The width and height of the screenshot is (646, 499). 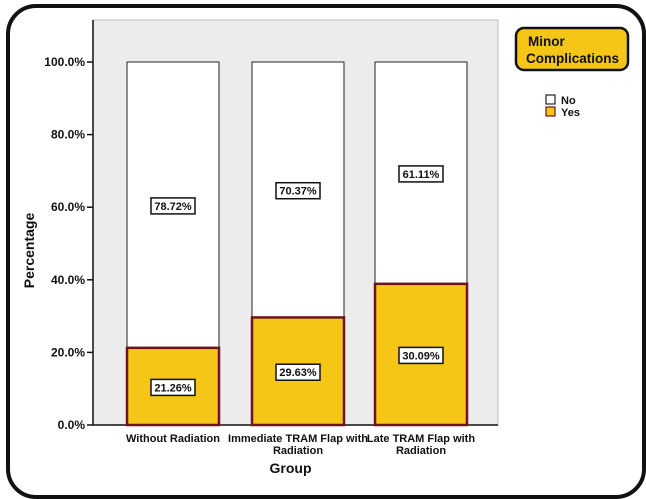 What do you see at coordinates (173, 388) in the screenshot?
I see `data-label-yes: 21.26%` at bounding box center [173, 388].